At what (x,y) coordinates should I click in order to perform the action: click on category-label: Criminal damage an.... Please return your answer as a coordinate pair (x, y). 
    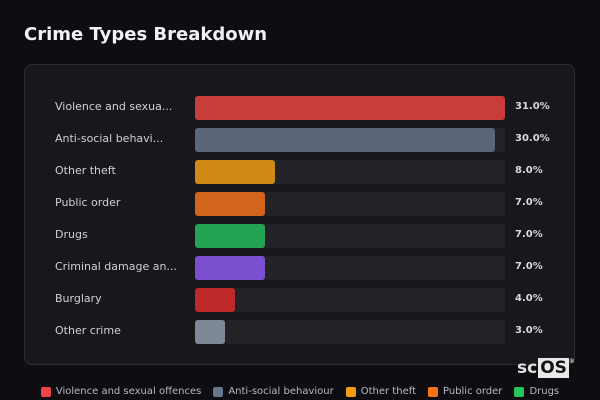
    Looking at the image, I should click on (116, 266).